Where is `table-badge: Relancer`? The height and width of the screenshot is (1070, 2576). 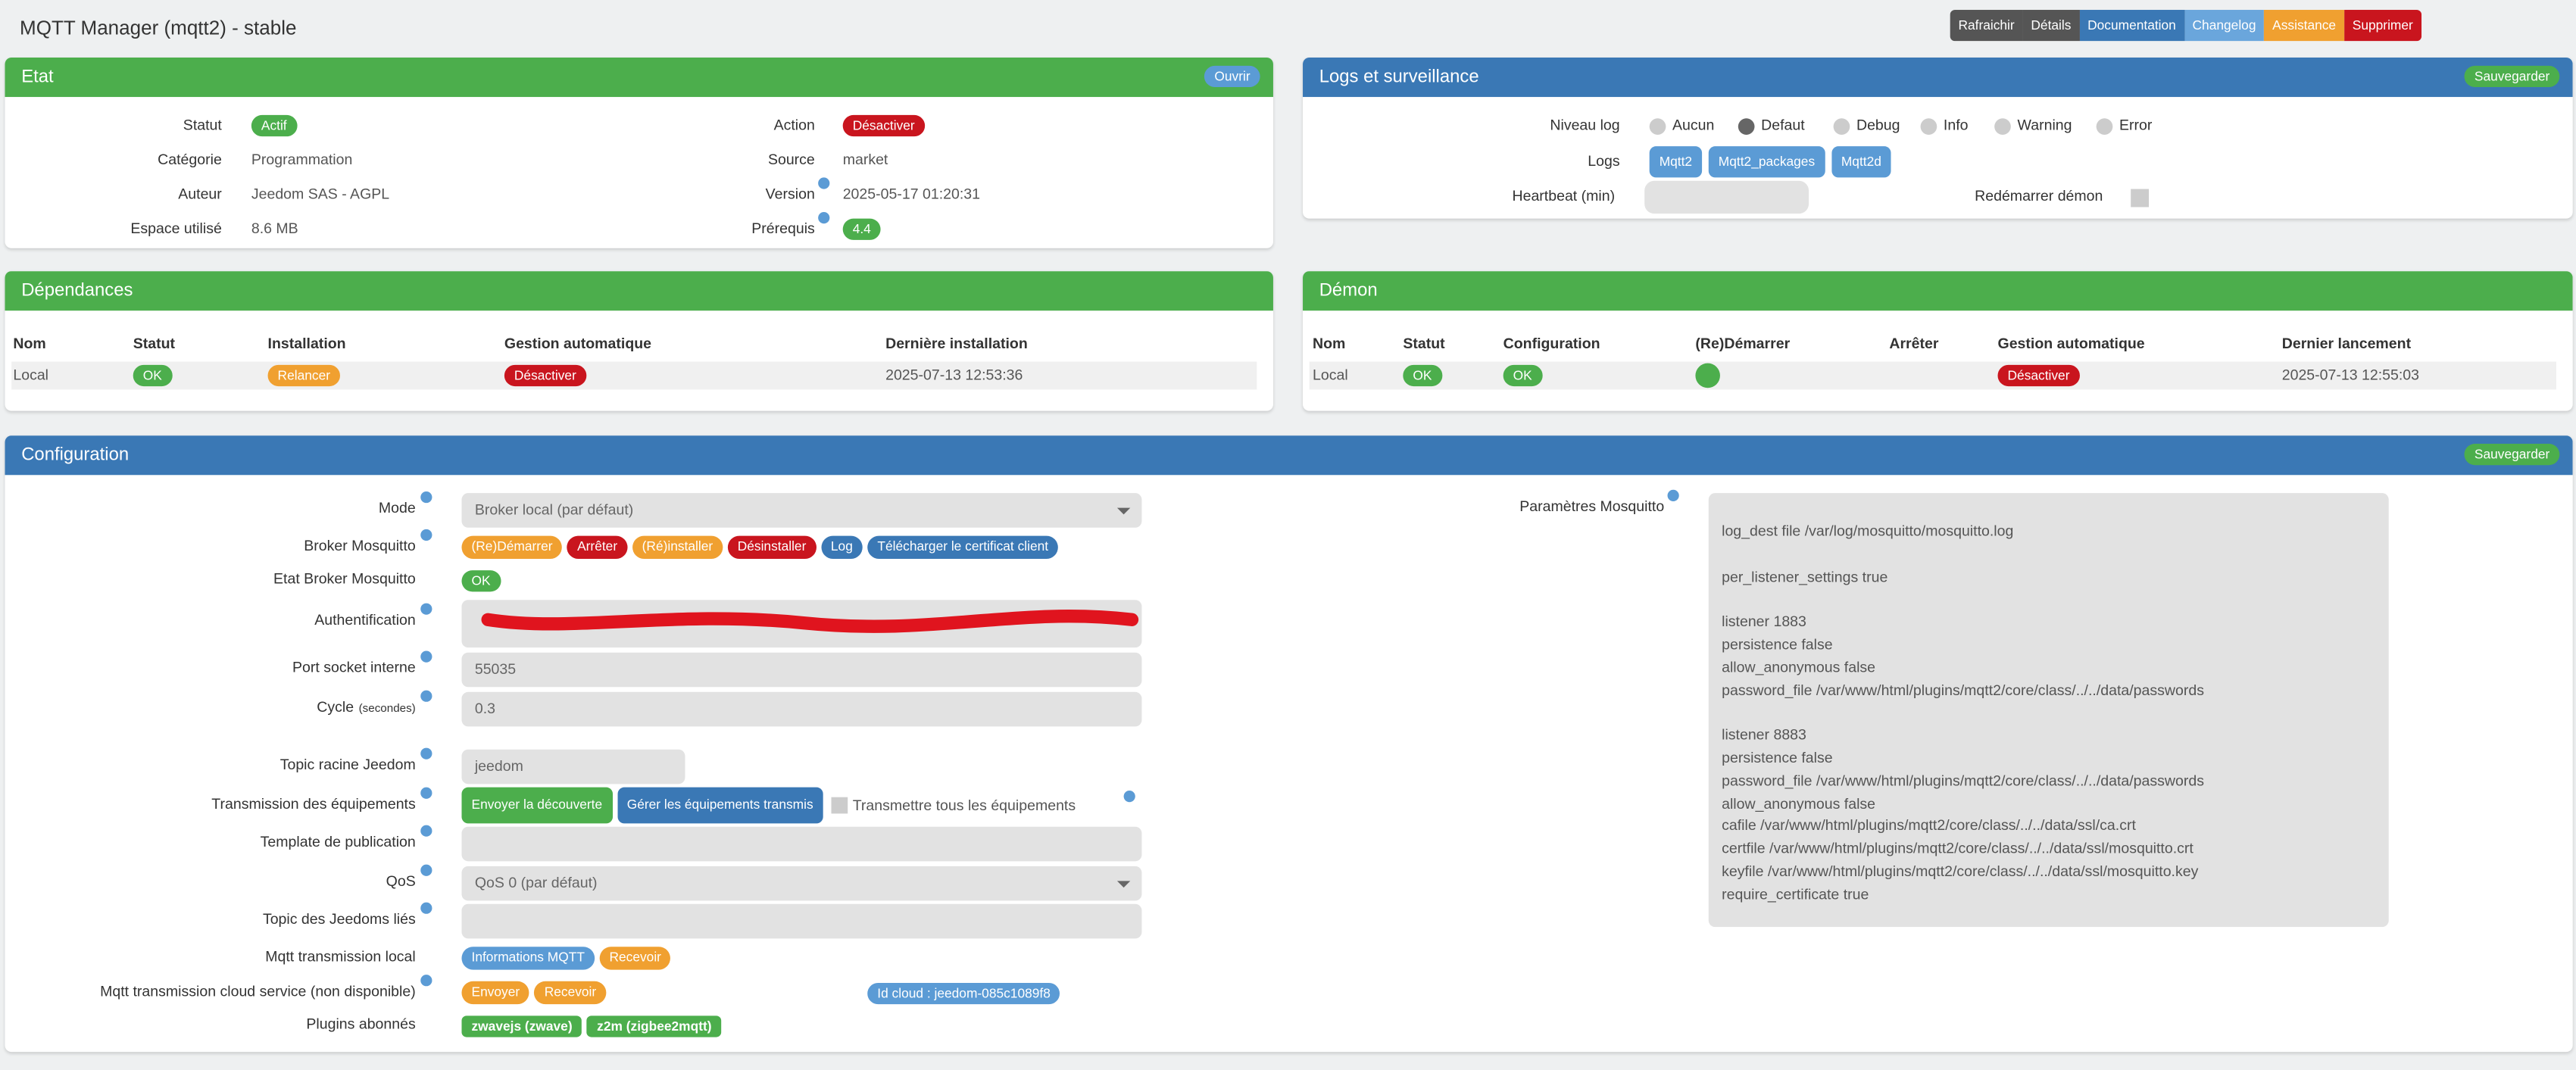
table-badge: Relancer is located at coordinates (304, 376).